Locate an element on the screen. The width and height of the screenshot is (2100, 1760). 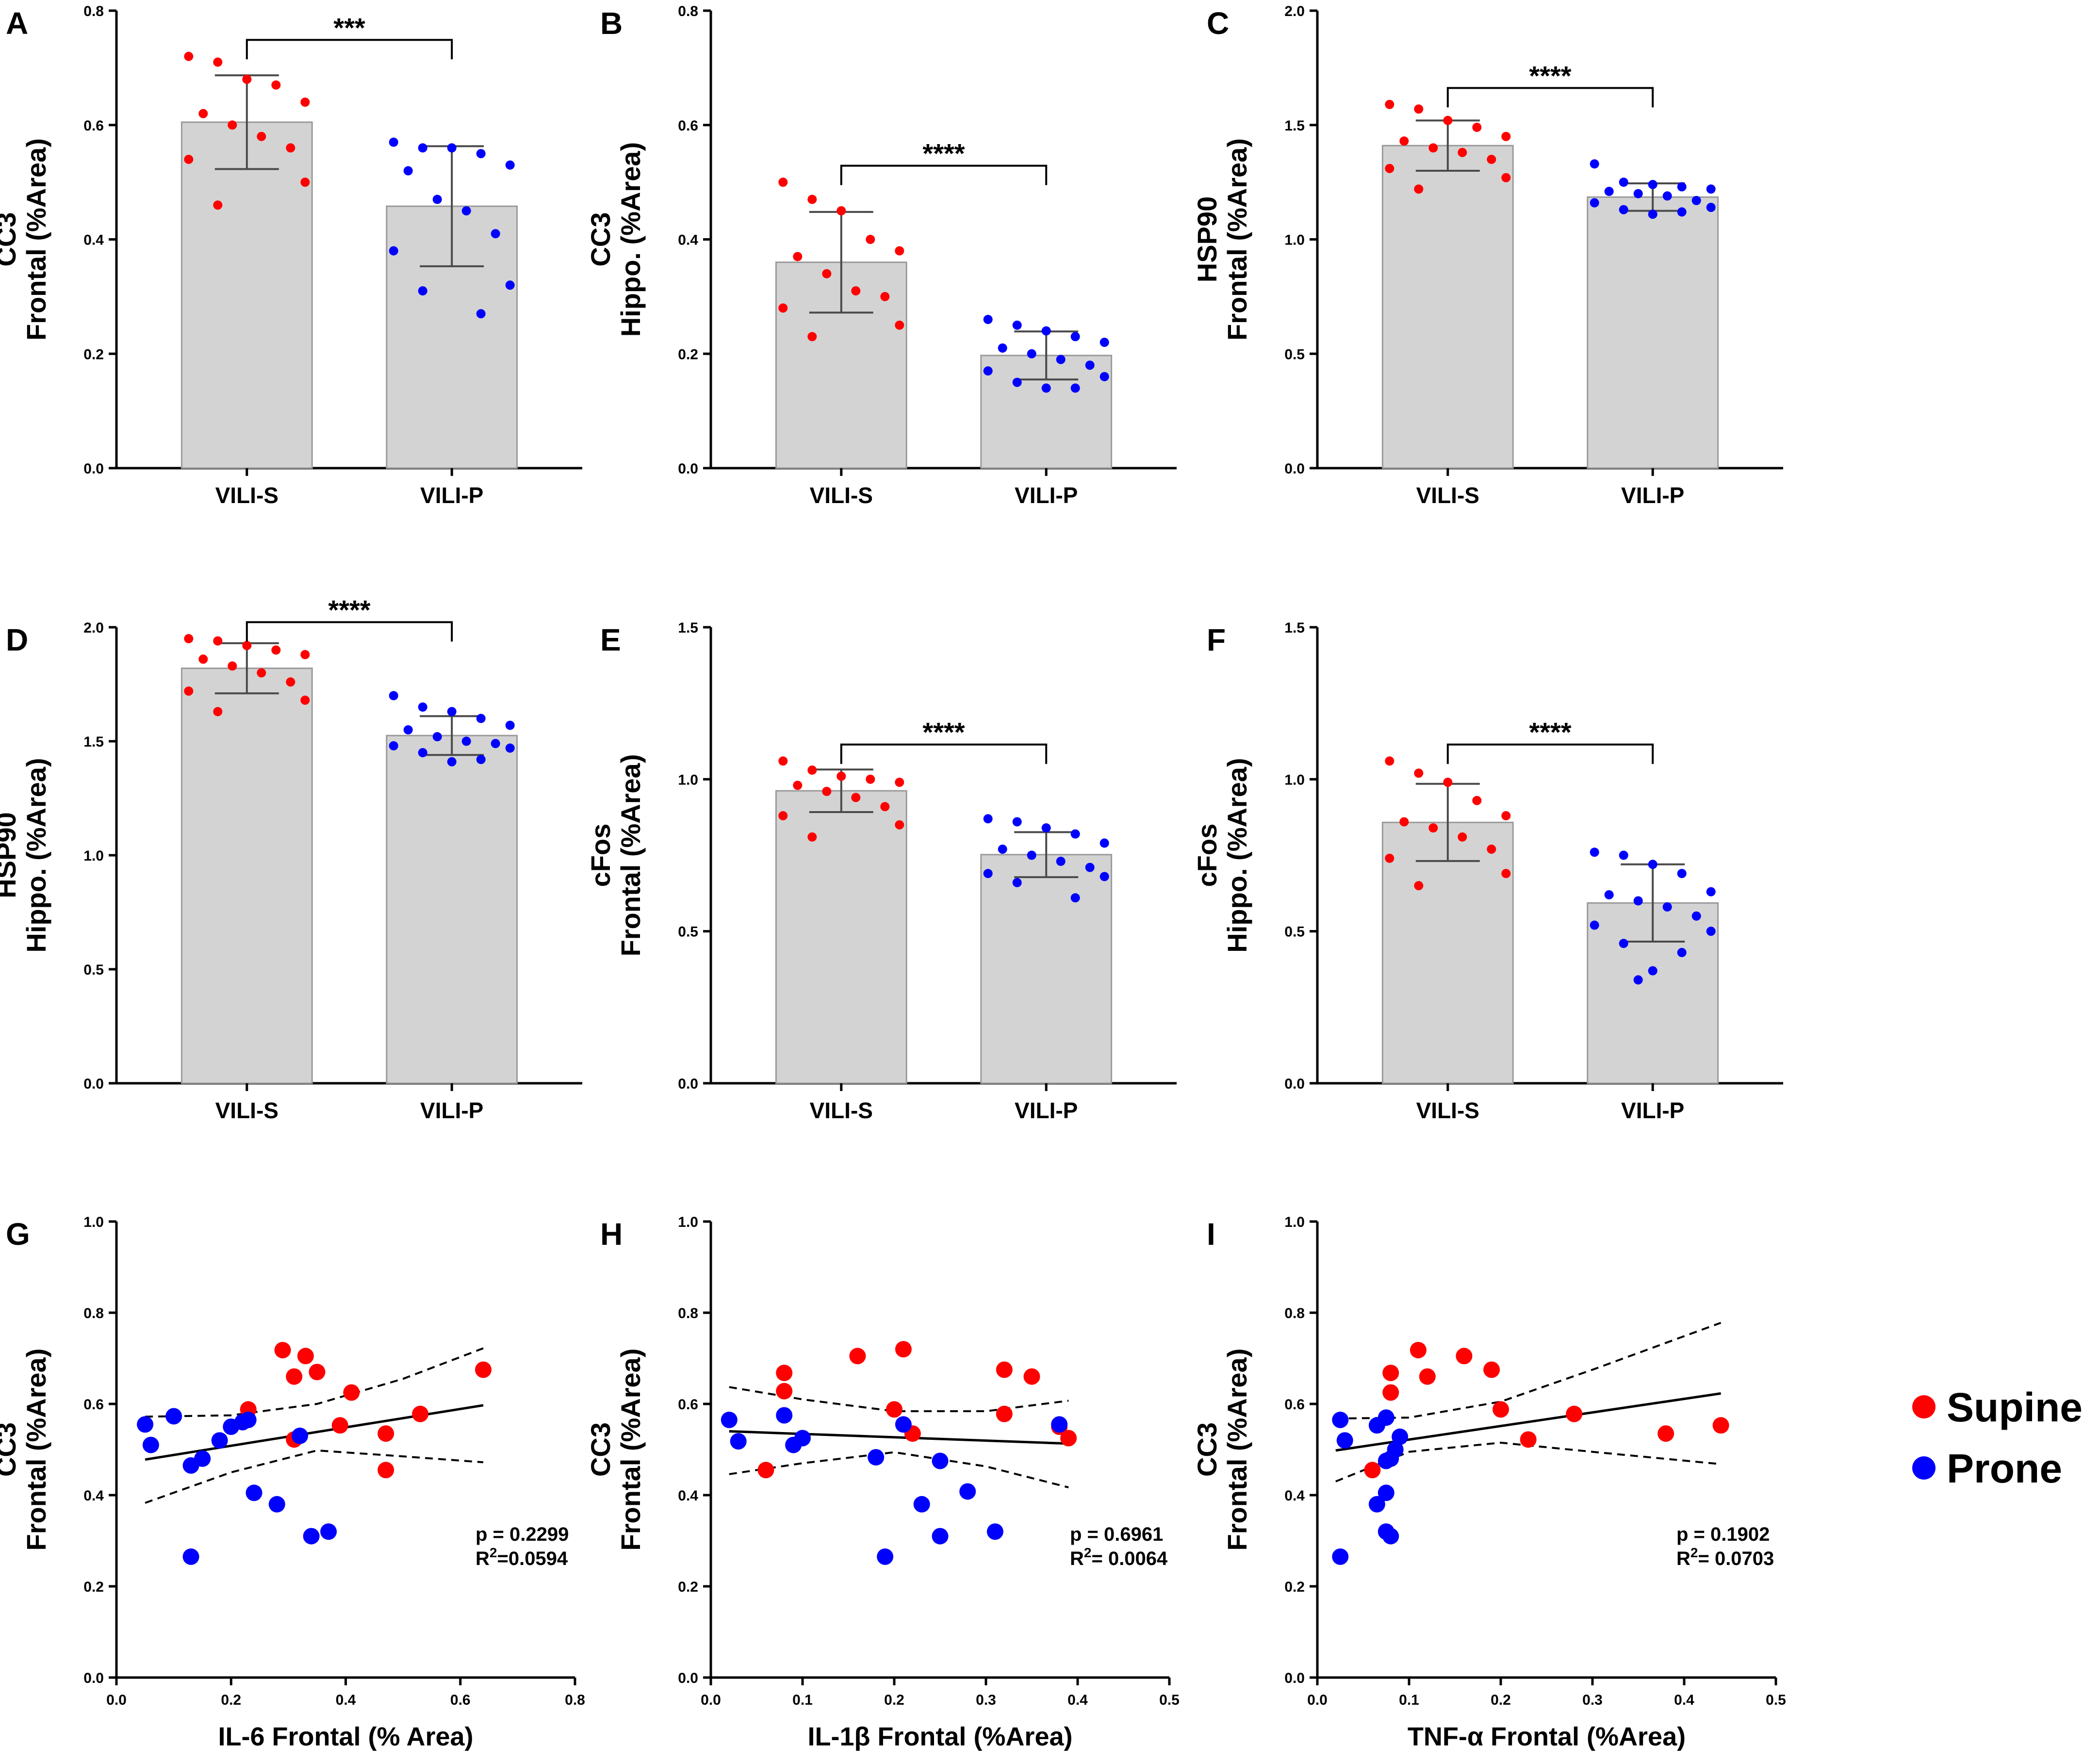
x-axis-title: TNF-α Frontal (%Area) is located at coordinates (1547, 1737).